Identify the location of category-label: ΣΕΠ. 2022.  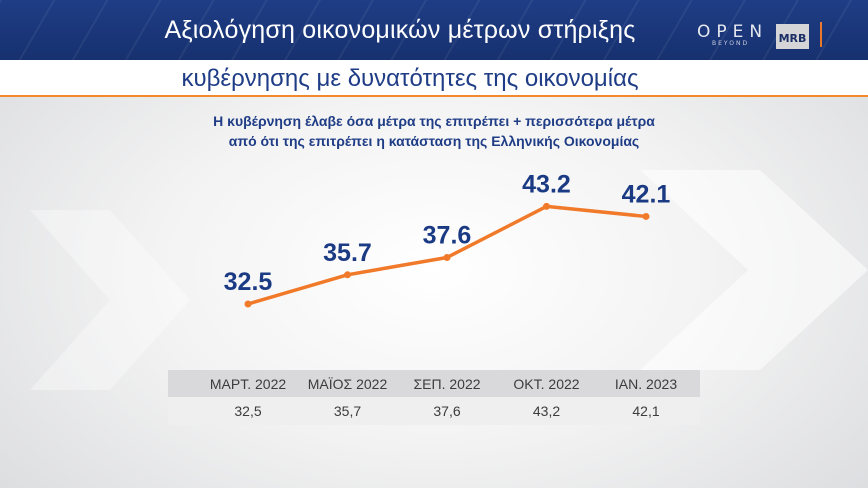
(446, 384).